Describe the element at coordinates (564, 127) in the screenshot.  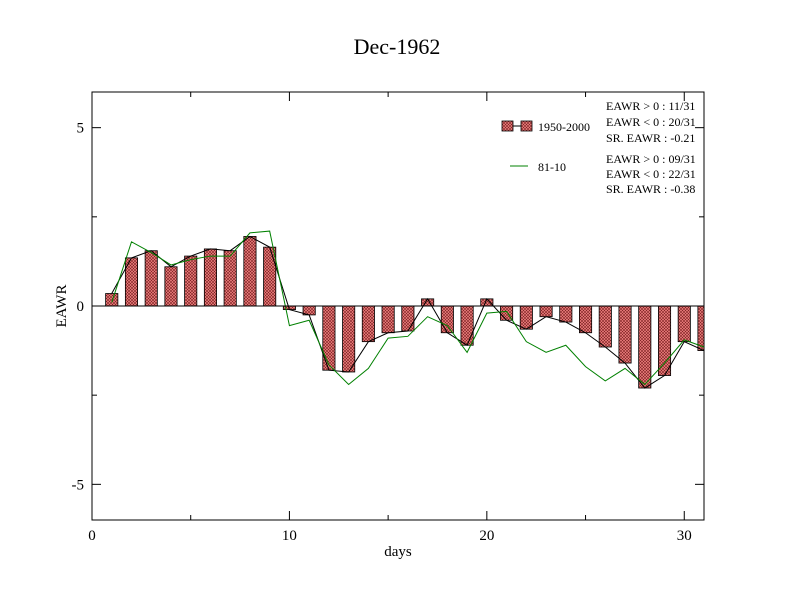
I see `legend-label-1950-2000: 1950-2000` at that location.